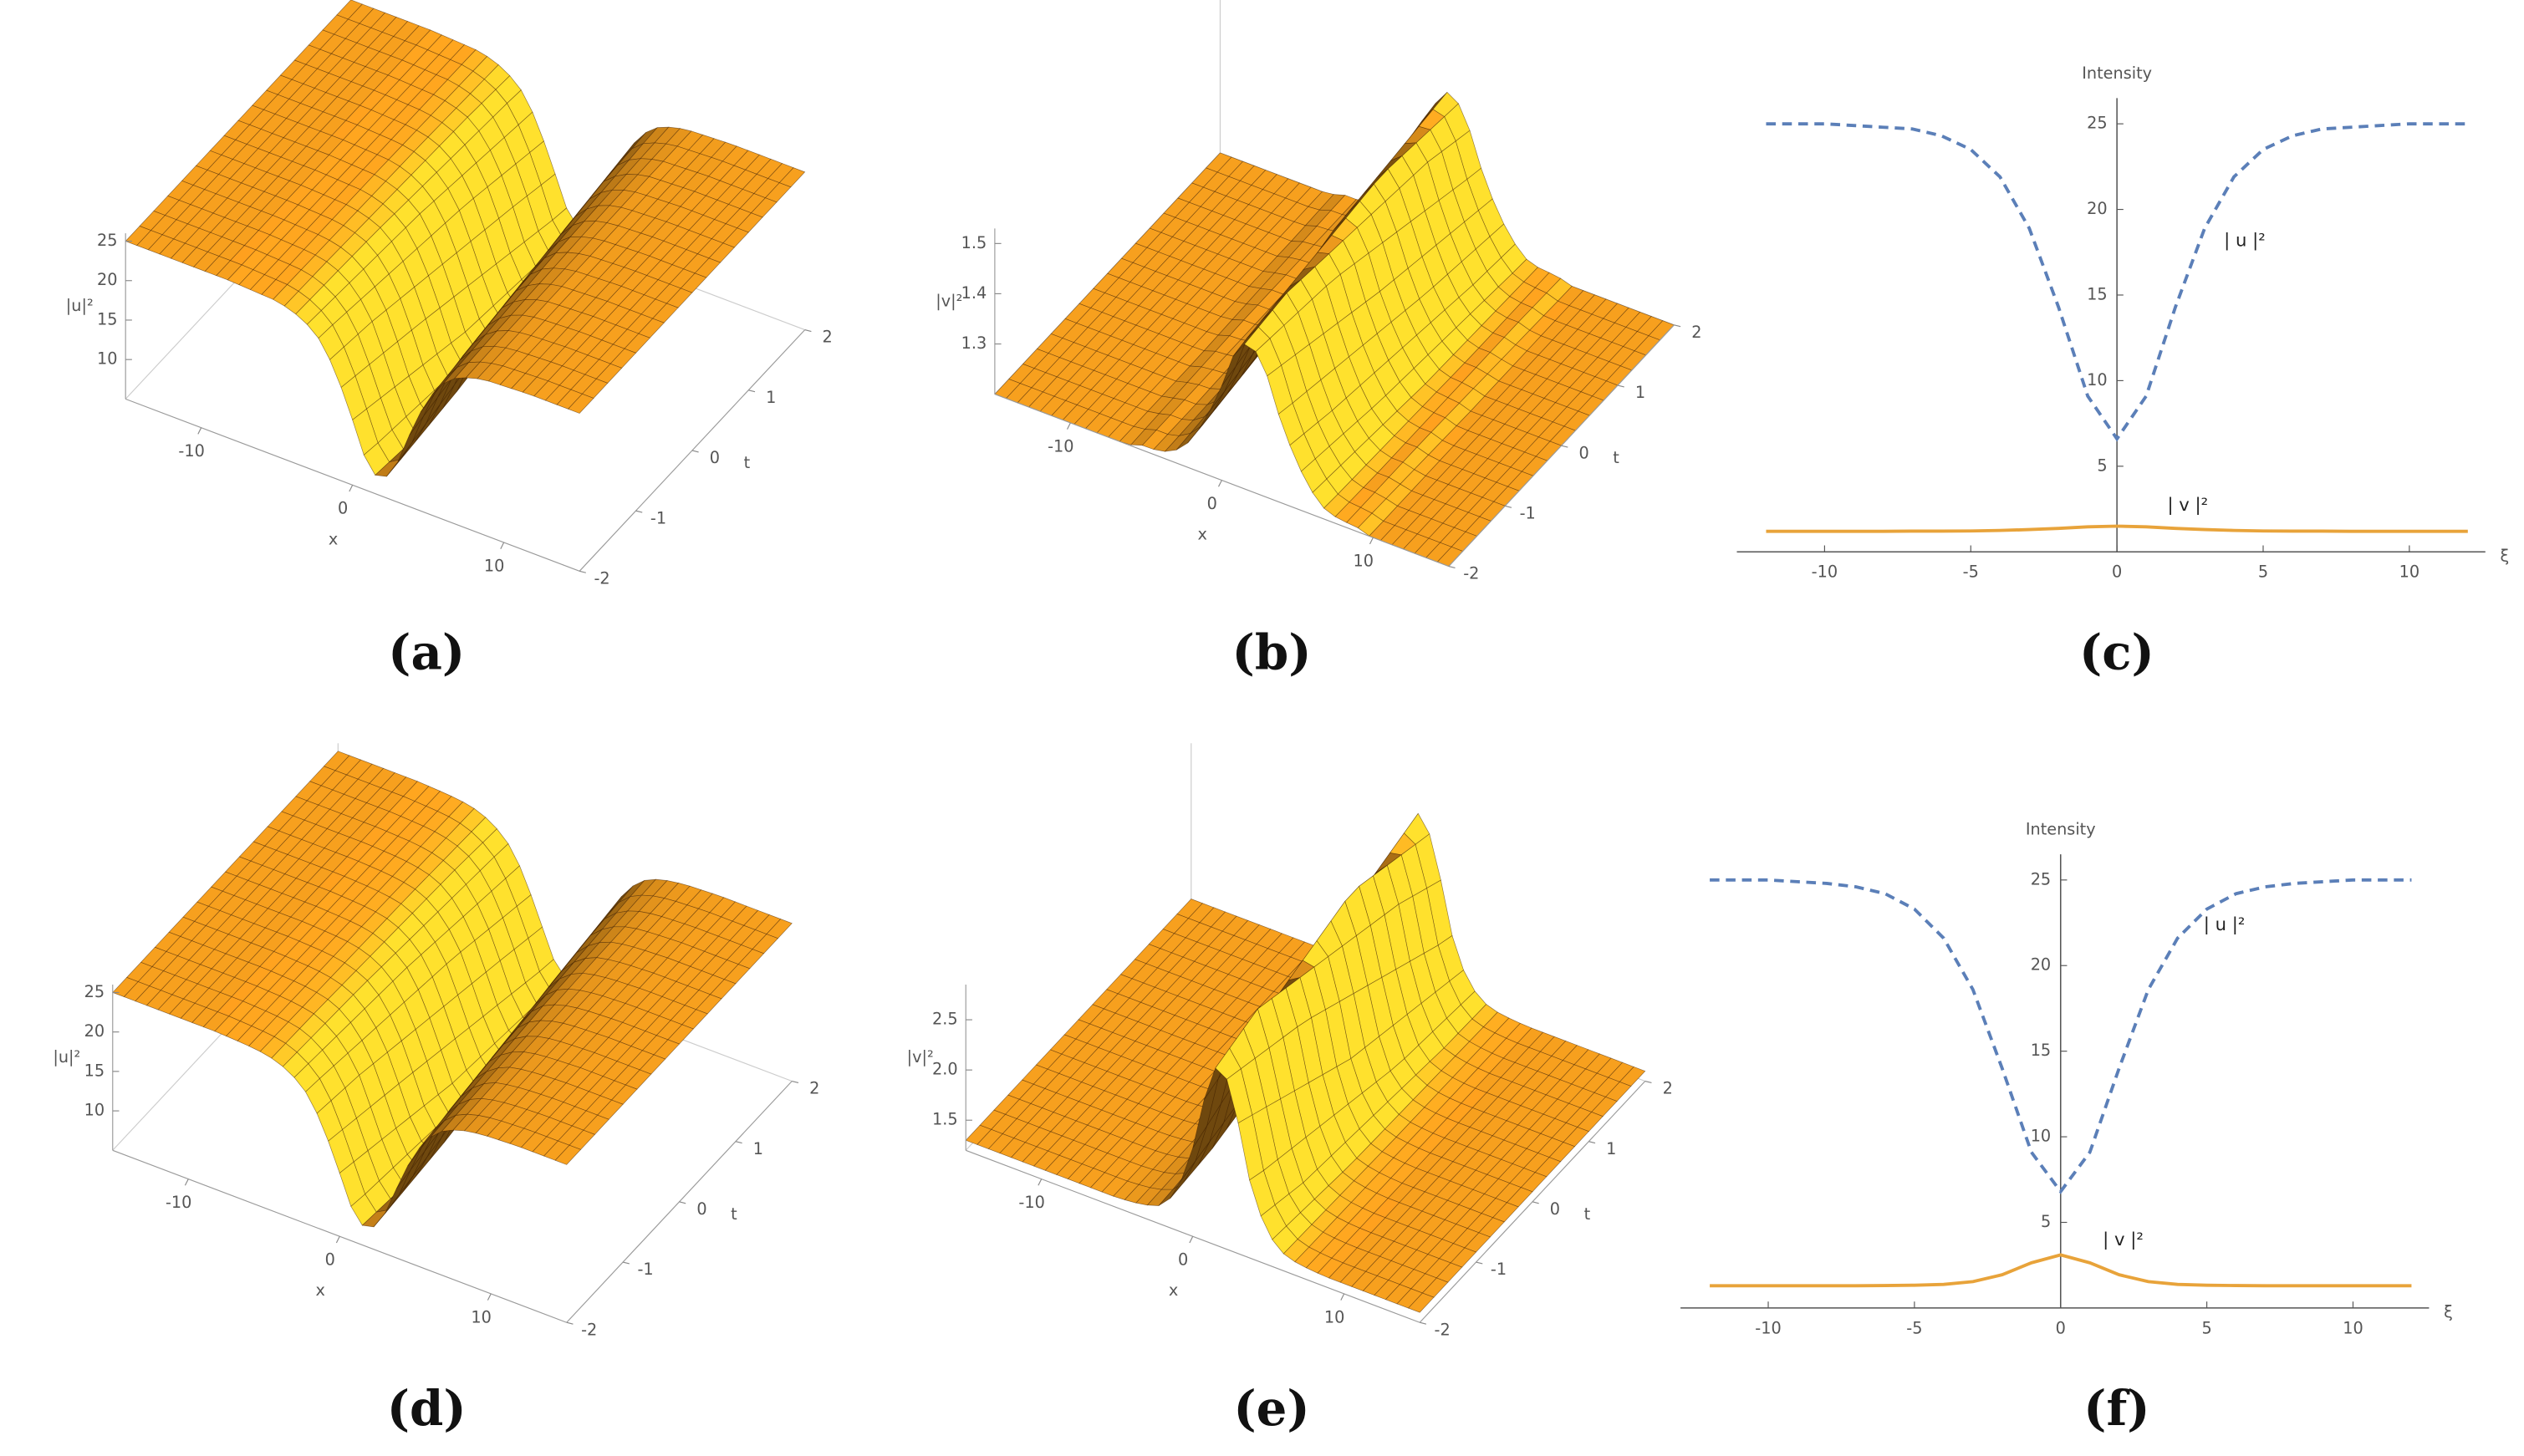 This screenshot has width=2524, height=1456. Describe the element at coordinates (1272, 652) in the screenshot. I see `panel-caption: (b)` at that location.